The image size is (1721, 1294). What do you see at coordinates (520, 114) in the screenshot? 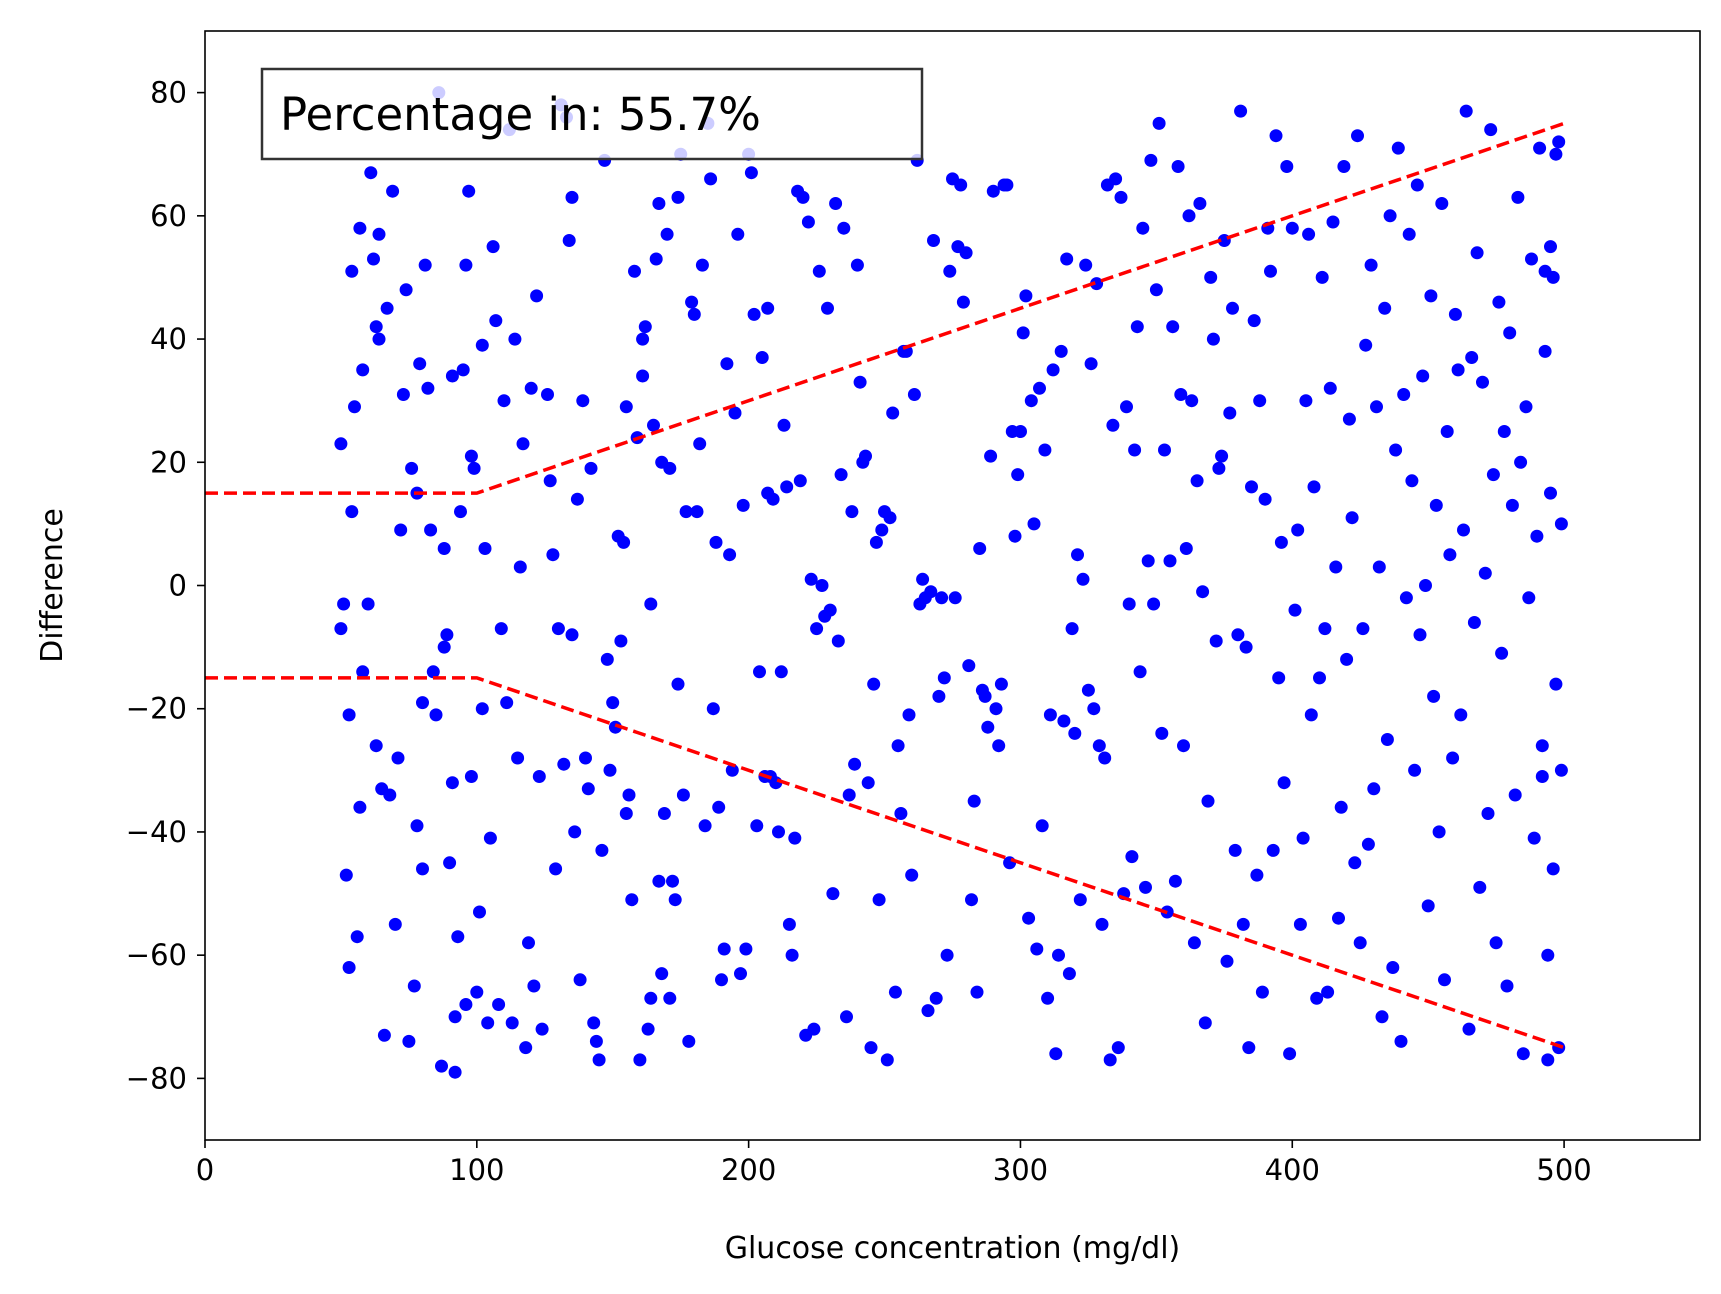
I see `annotation-text: Percentage in: 55.7%` at bounding box center [520, 114].